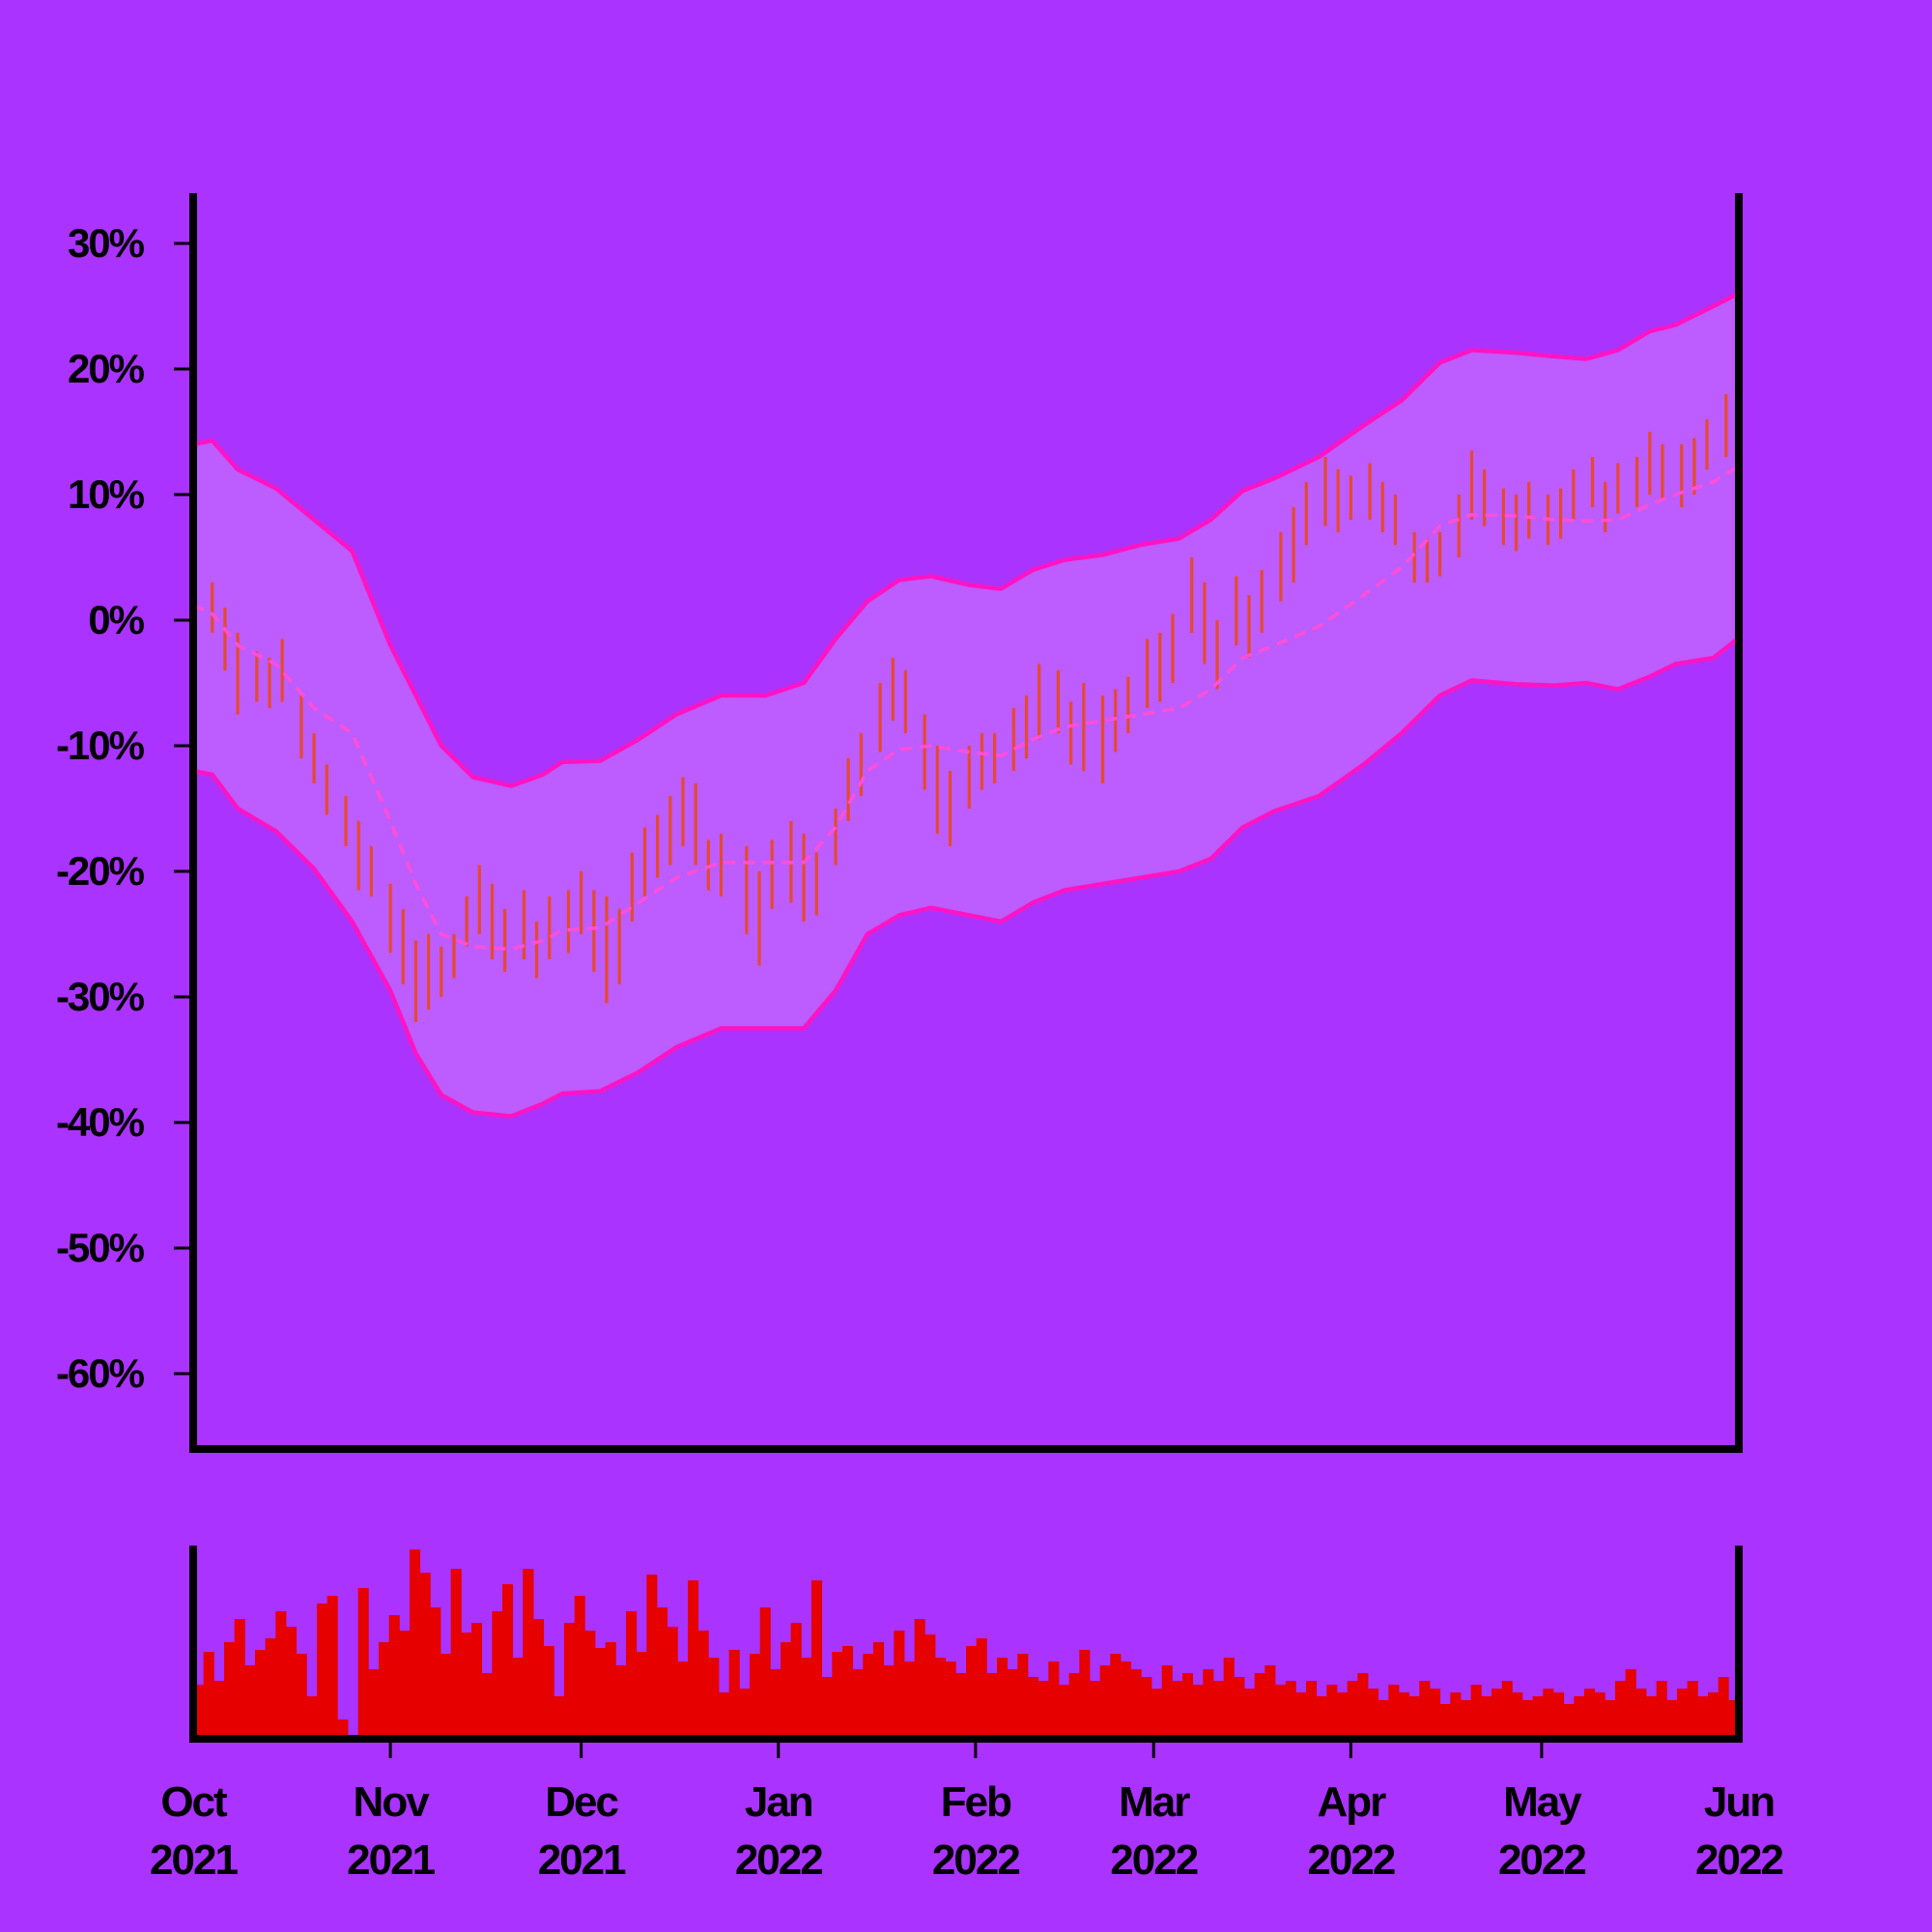  What do you see at coordinates (1542, 1802) in the screenshot?
I see `x-tick-label-month: May` at bounding box center [1542, 1802].